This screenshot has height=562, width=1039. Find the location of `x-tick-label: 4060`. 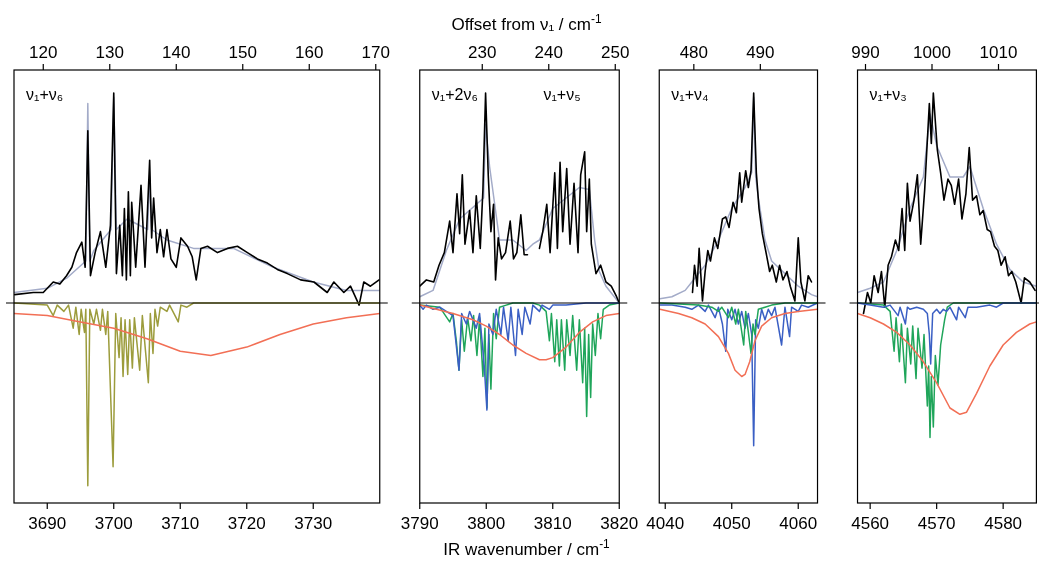

x-tick-label: 4060 is located at coordinates (798, 523).